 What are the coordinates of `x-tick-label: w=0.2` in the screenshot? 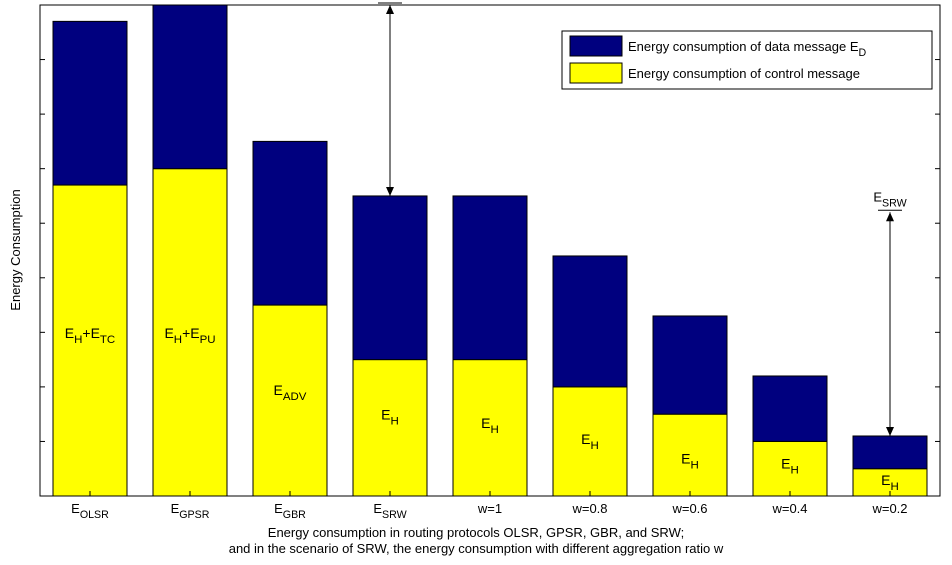 It's located at (889, 508).